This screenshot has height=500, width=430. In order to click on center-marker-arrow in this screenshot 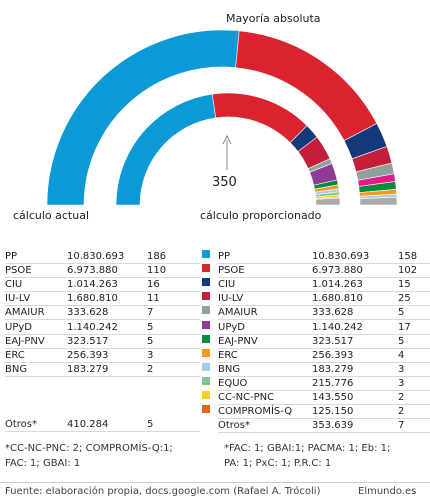, I will do `click(227, 139)`.